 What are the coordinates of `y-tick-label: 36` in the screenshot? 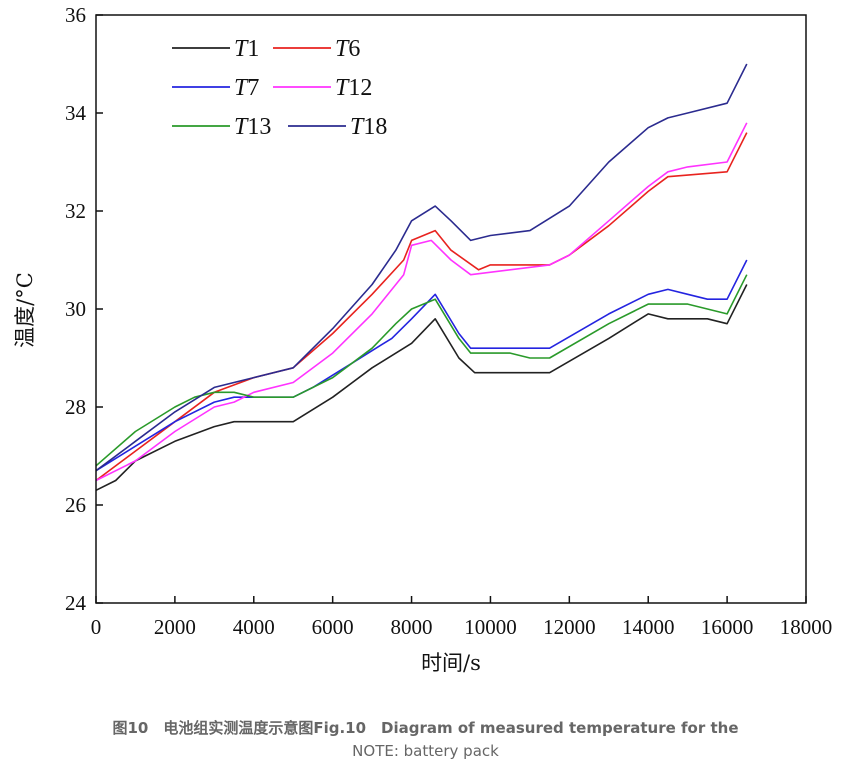 It's located at (75, 15).